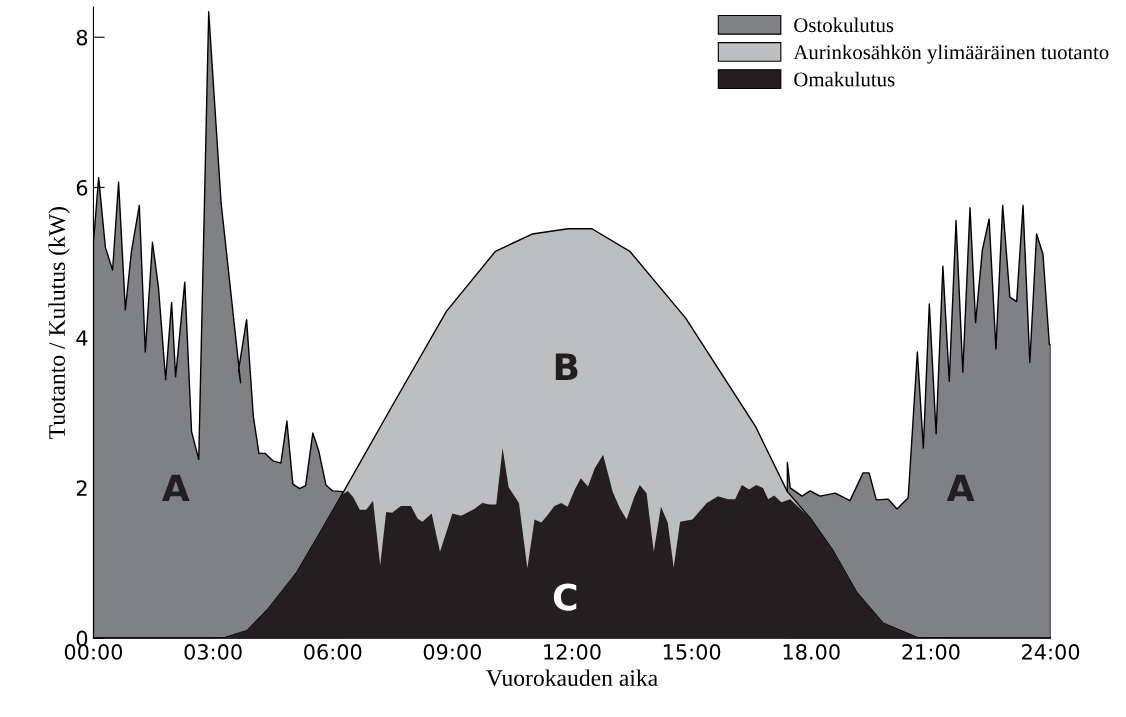 The height and width of the screenshot is (717, 1126). Describe the element at coordinates (692, 652) in the screenshot. I see `x-tick-label: 15:00` at that location.